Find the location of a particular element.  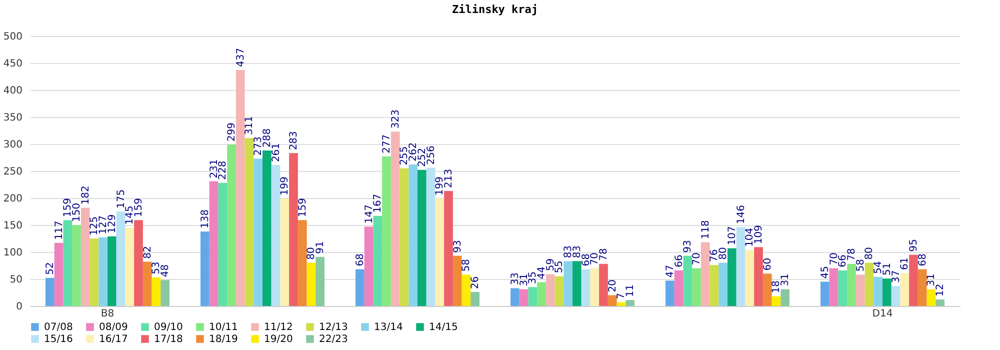

legend-label: 10/11 is located at coordinates (223, 327).